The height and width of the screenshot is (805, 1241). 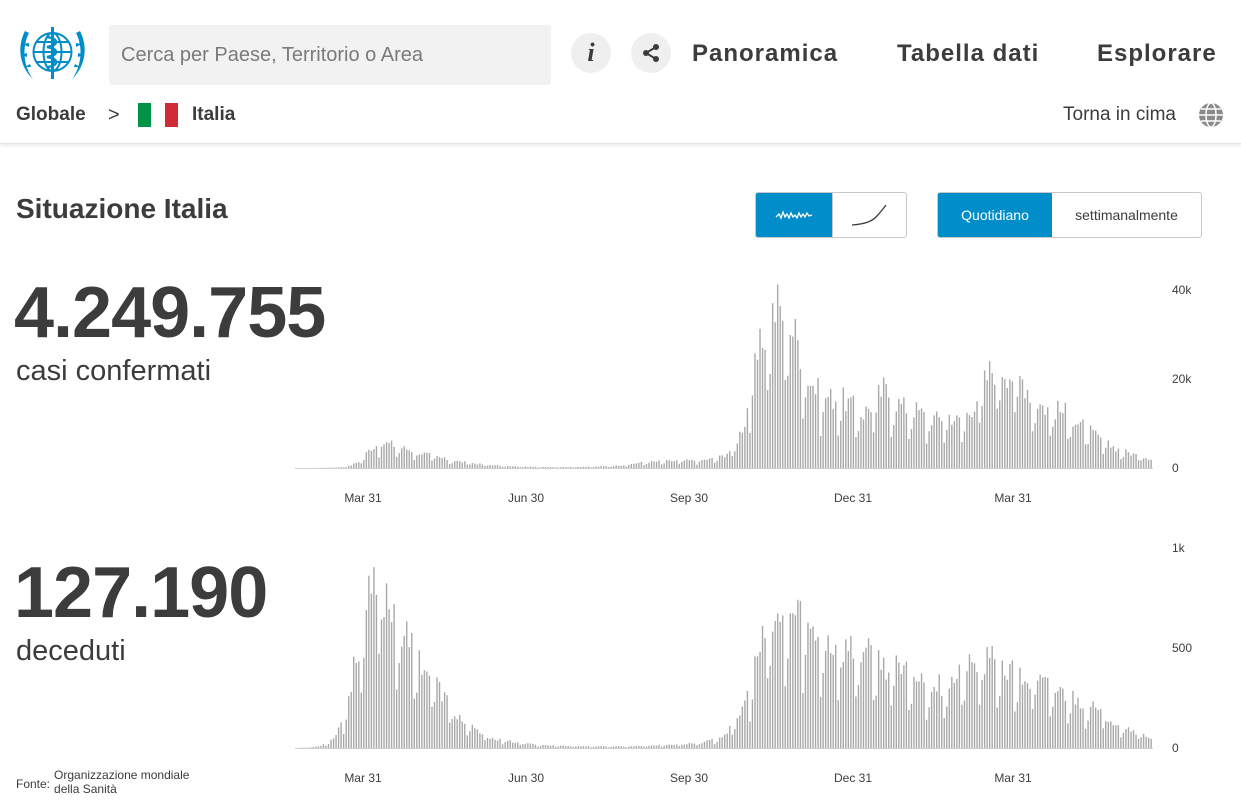 I want to click on breadcrumb-globale: Globale, so click(x=51, y=114).